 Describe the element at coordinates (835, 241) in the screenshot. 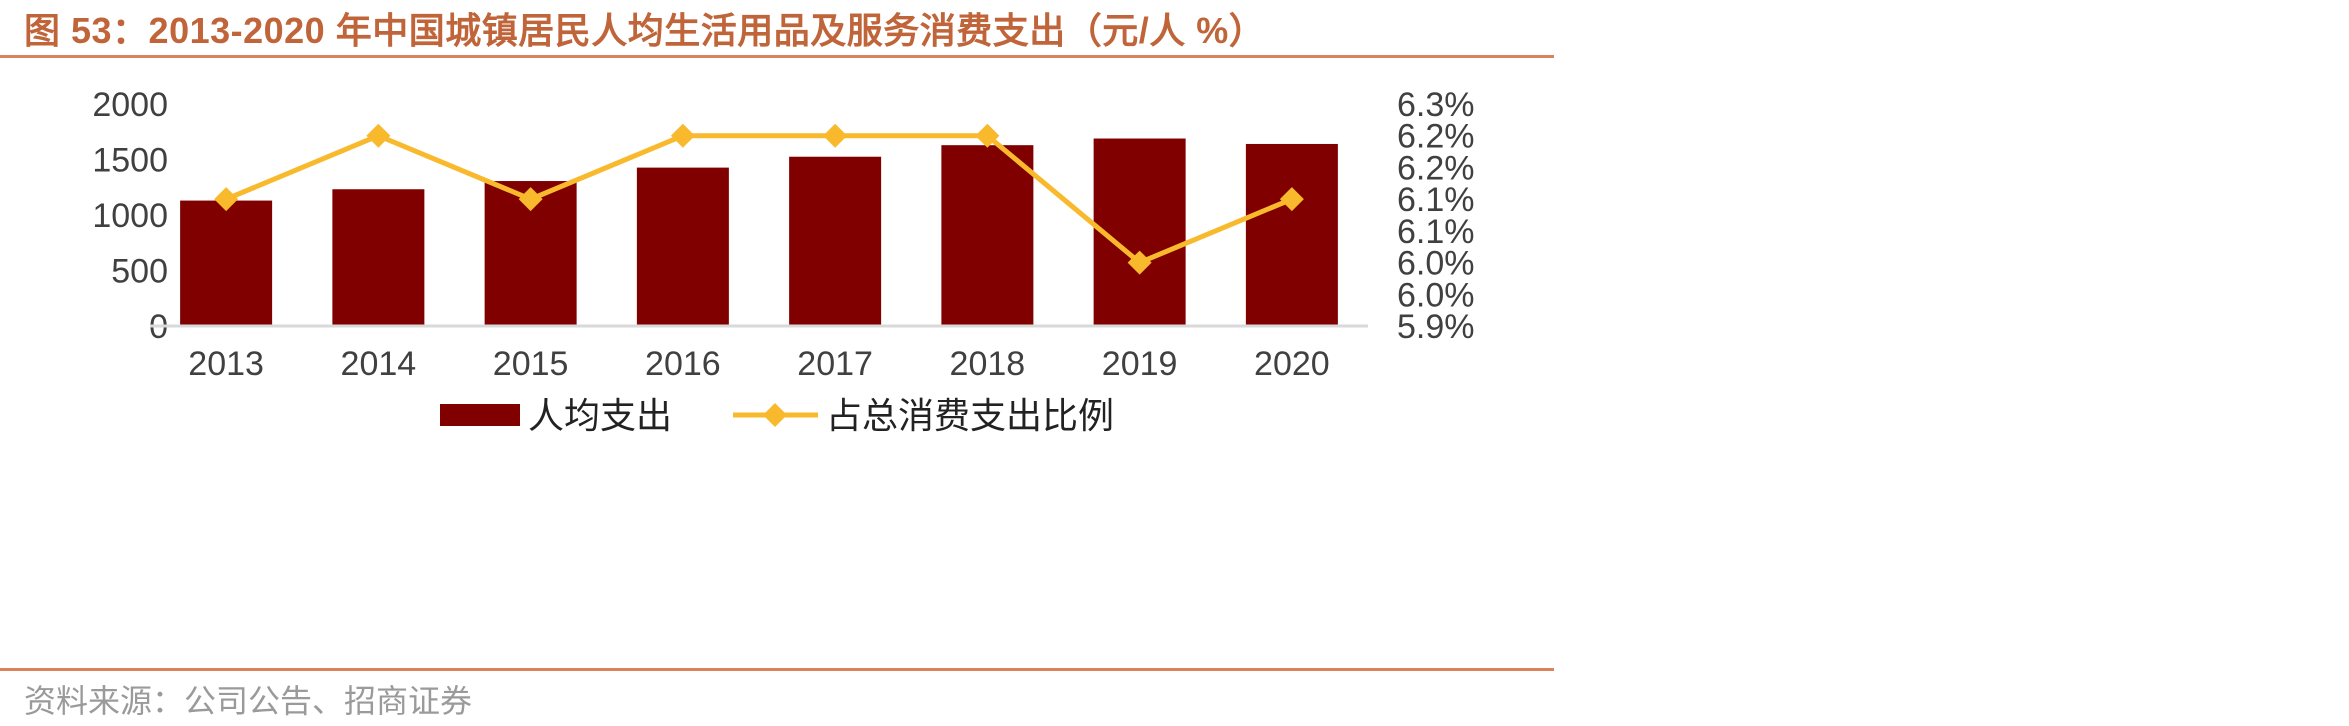

I see `bar-2017` at that location.